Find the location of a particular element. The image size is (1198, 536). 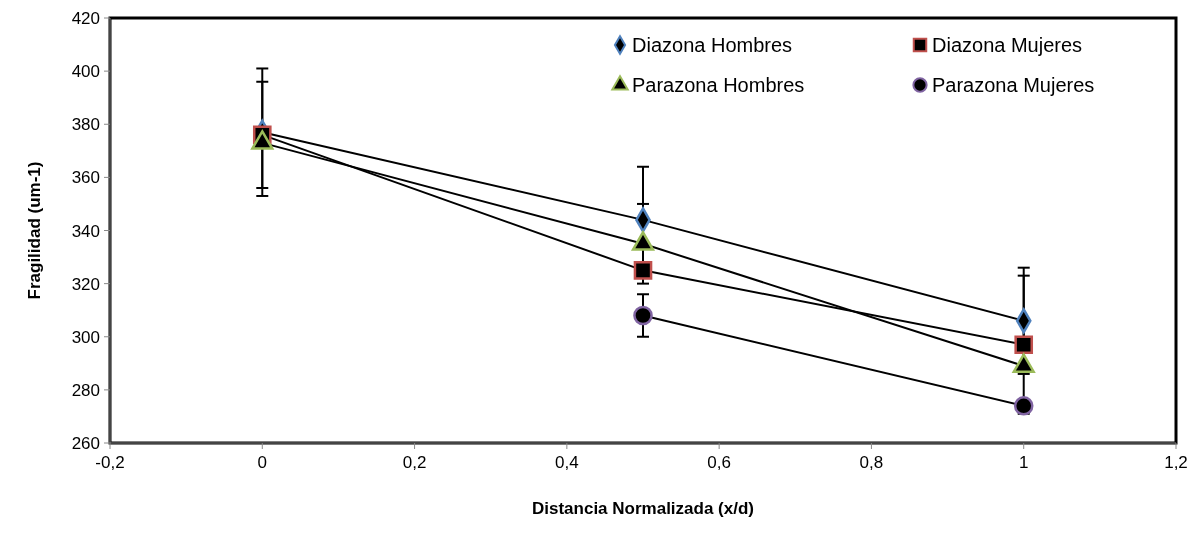

legend-label: Diazona Mujeres is located at coordinates (1007, 45).